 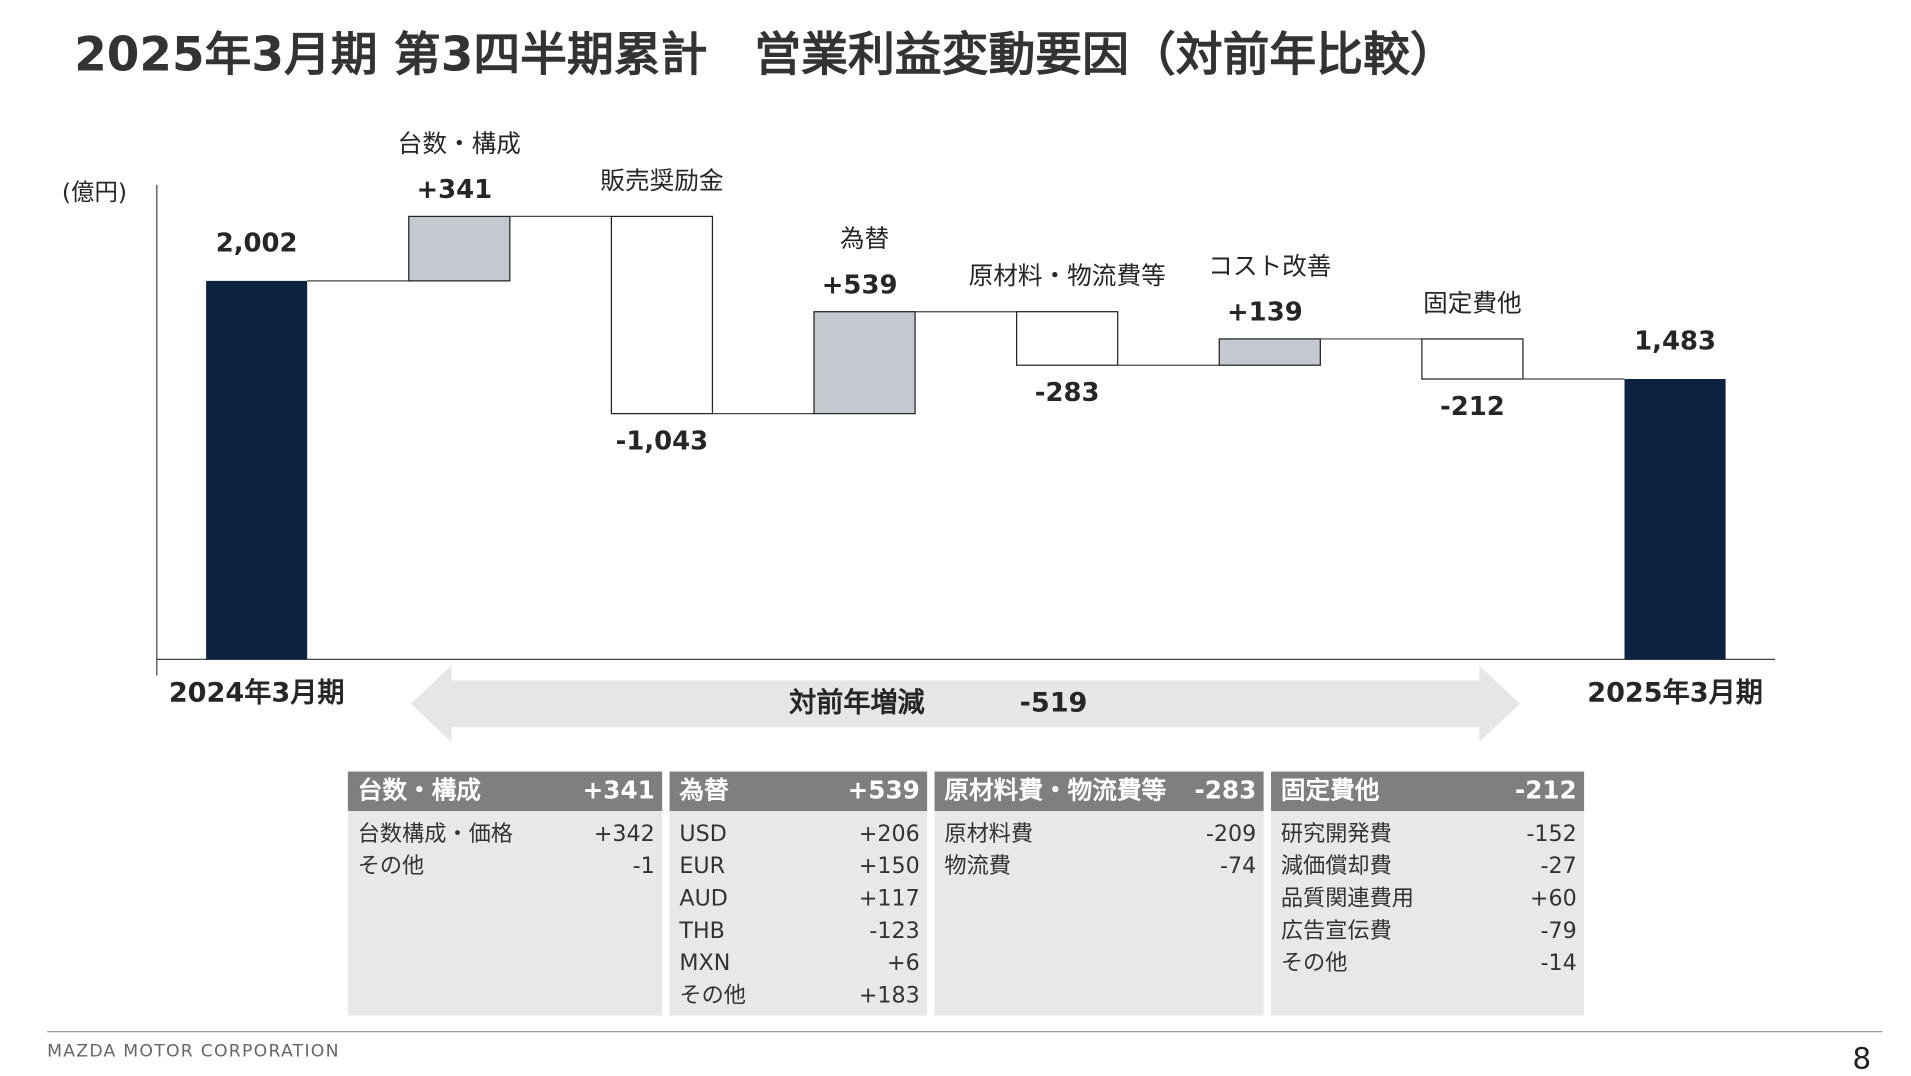 I want to click on value-label: +139, so click(x=1265, y=313).